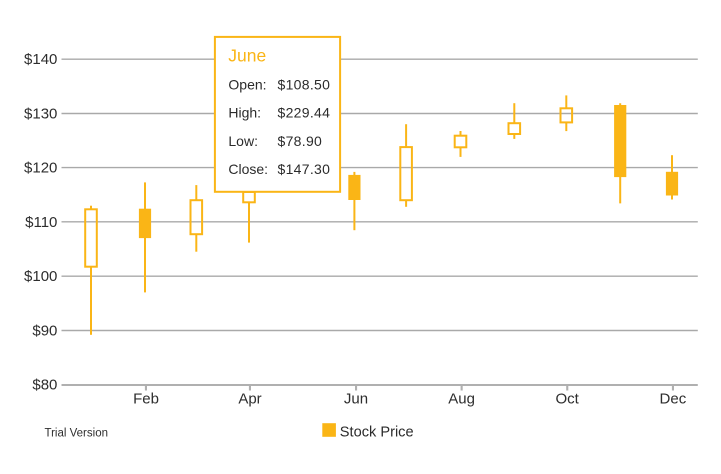 The width and height of the screenshot is (721, 474). I want to click on svg-text: $120, so click(40, 168).